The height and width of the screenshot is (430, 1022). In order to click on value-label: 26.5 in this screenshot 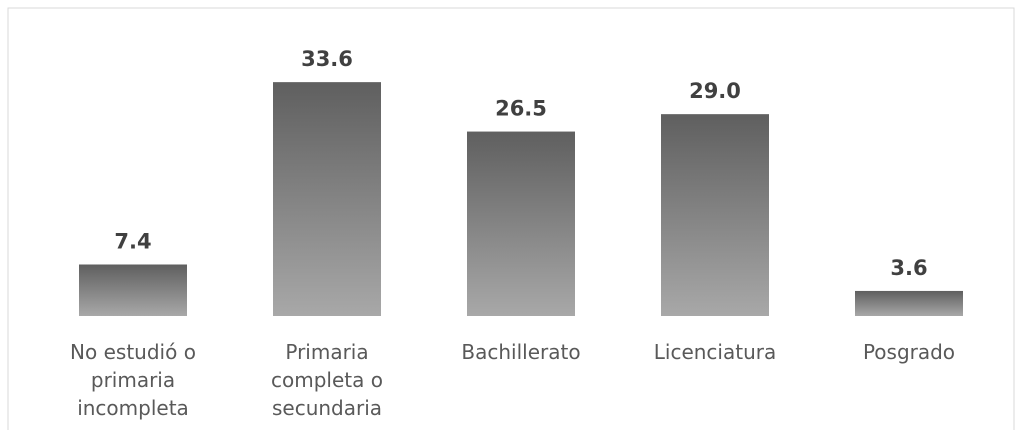, I will do `click(521, 109)`.